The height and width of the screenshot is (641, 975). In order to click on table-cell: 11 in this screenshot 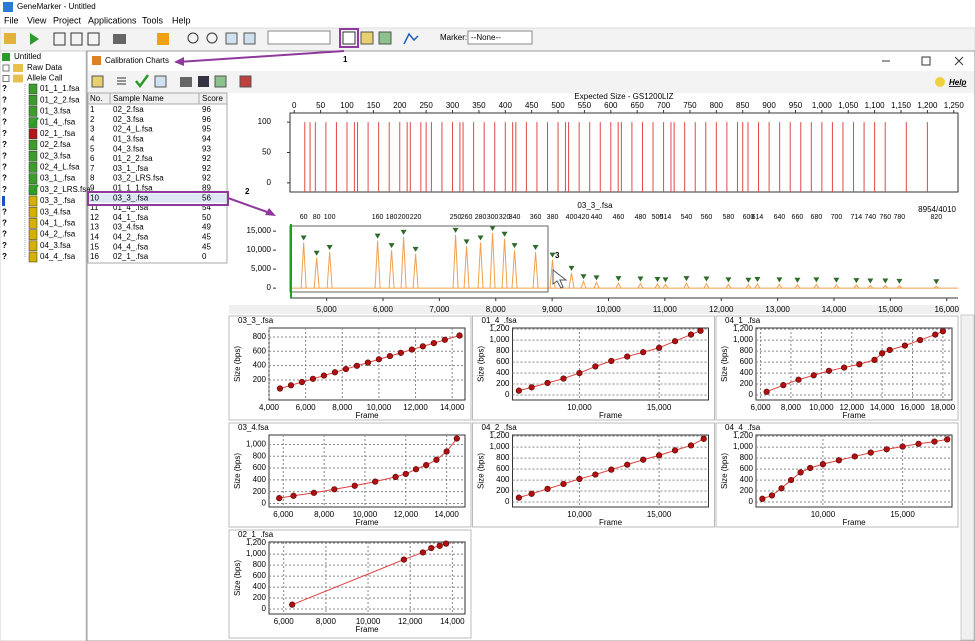, I will do `click(94, 207)`.